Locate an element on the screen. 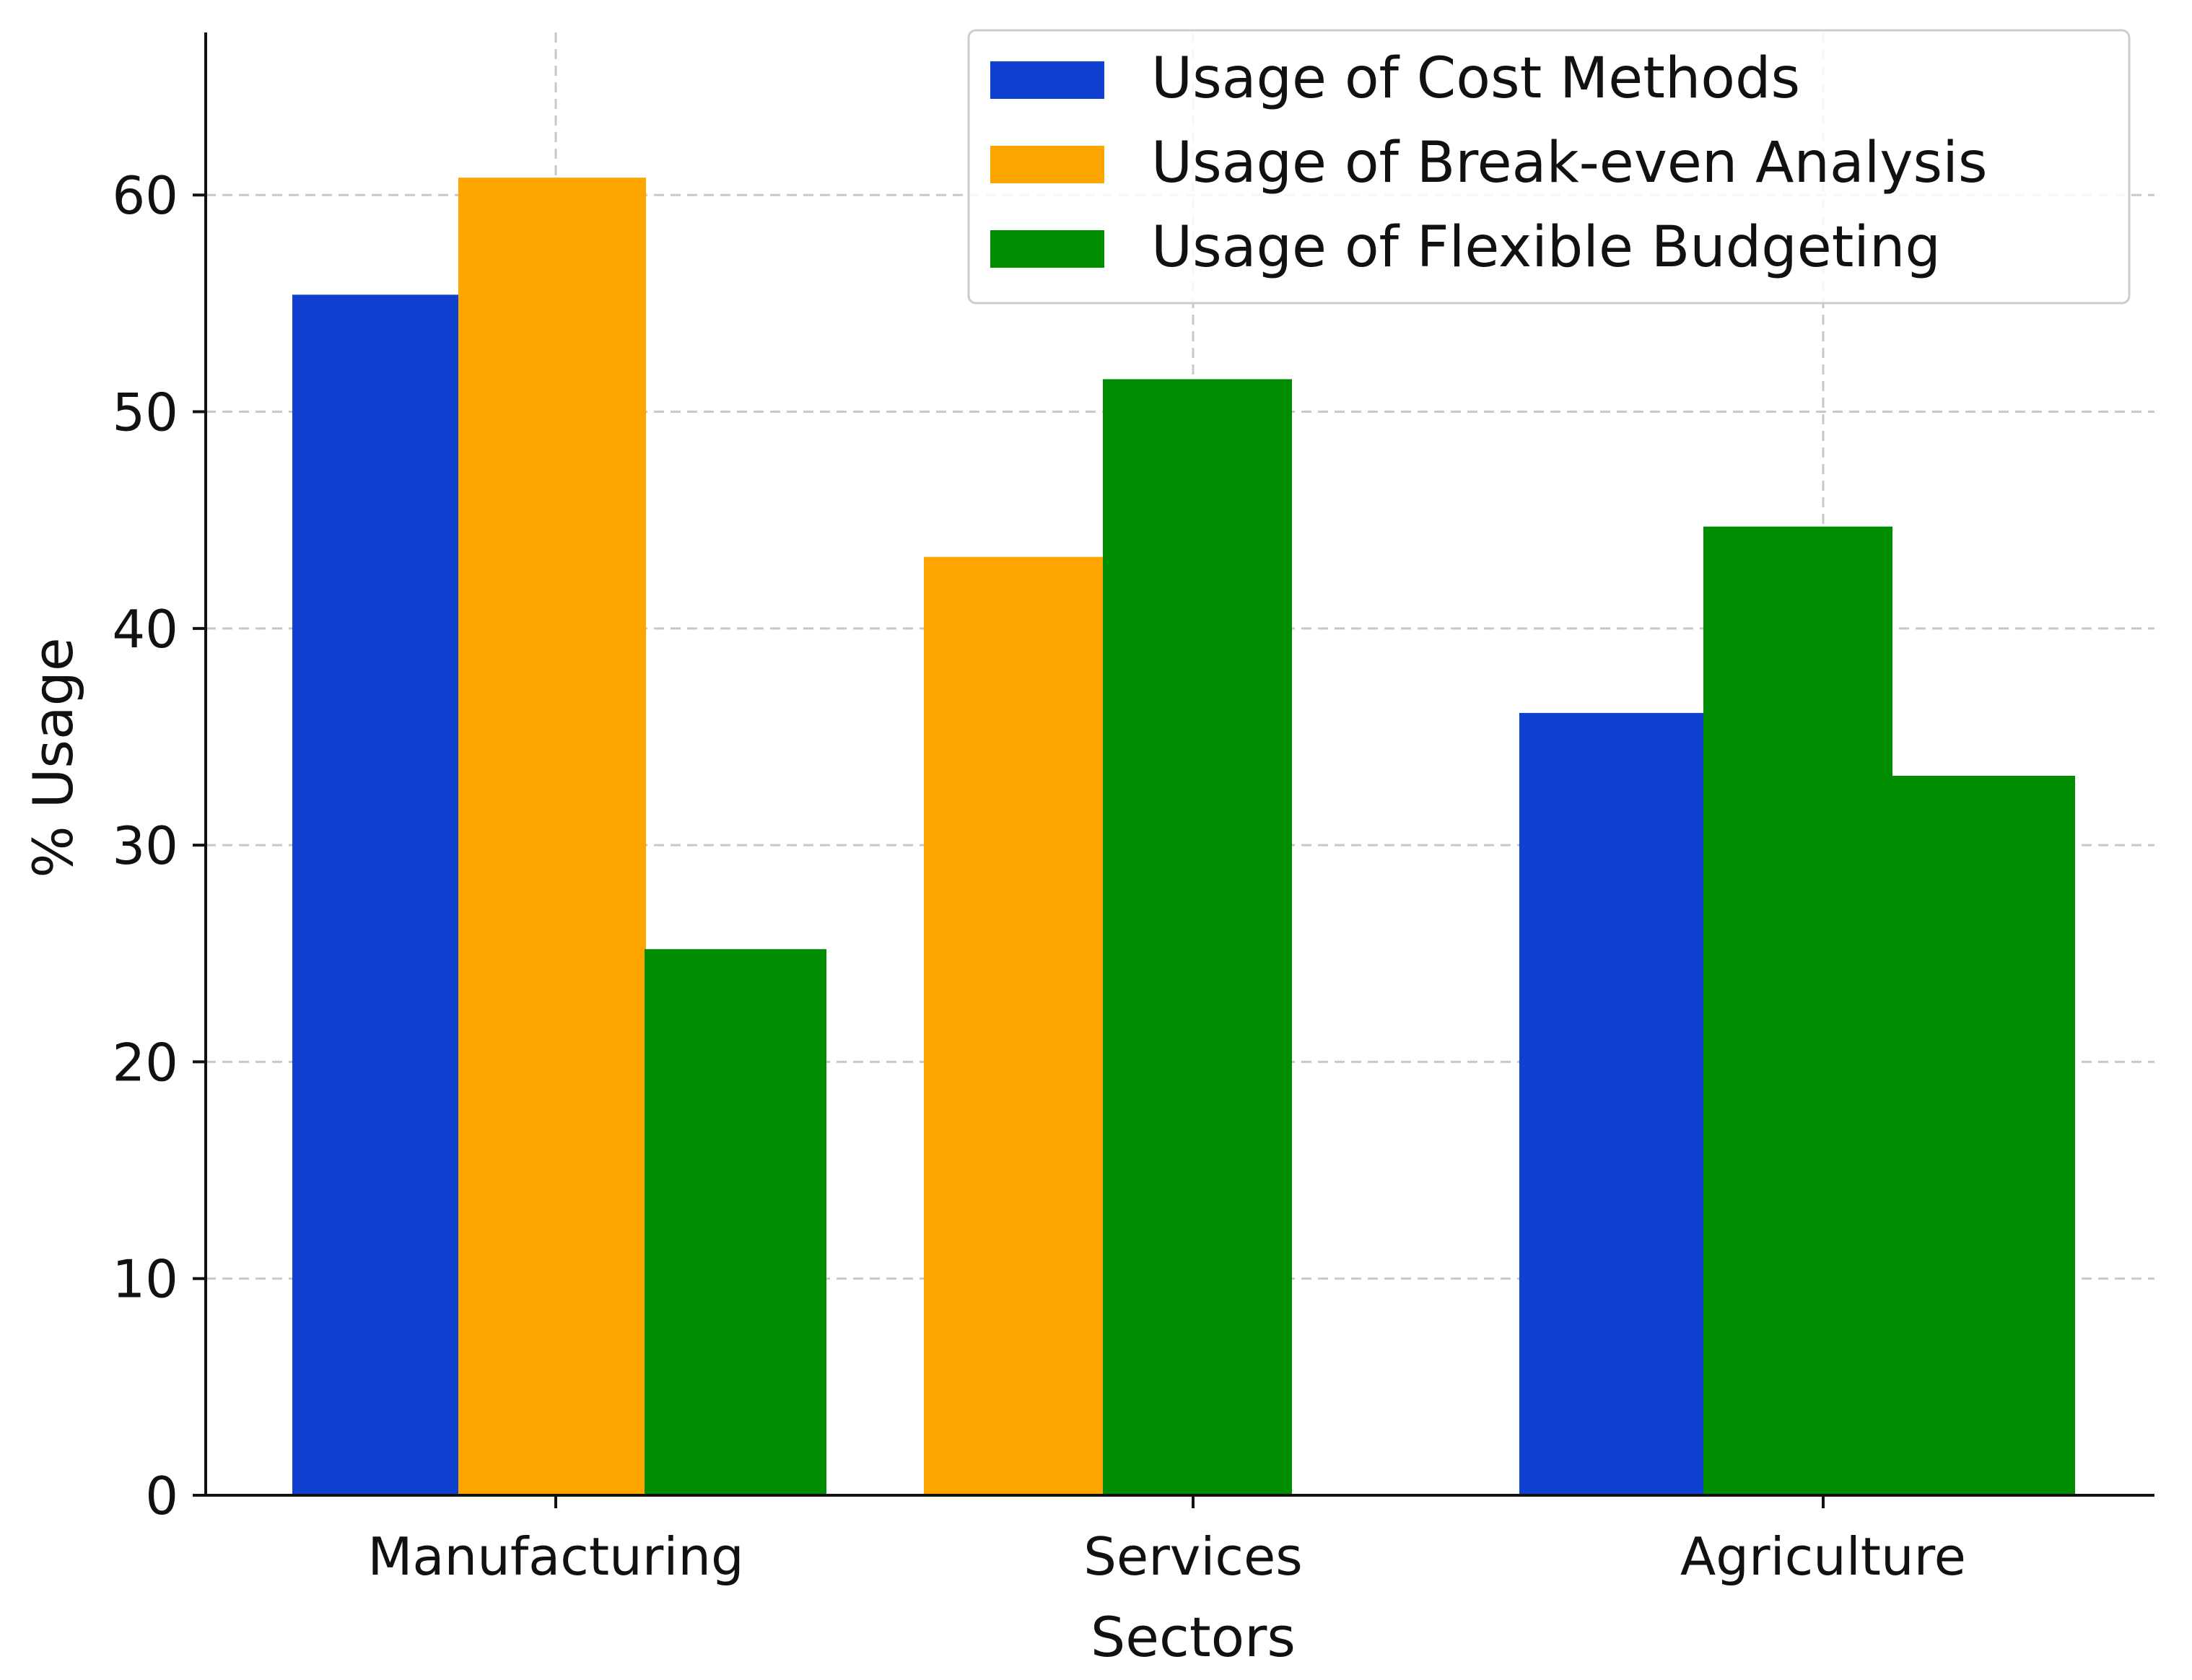 This screenshot has width=2192, height=1680. x-tick-label: Services is located at coordinates (1193, 1556).